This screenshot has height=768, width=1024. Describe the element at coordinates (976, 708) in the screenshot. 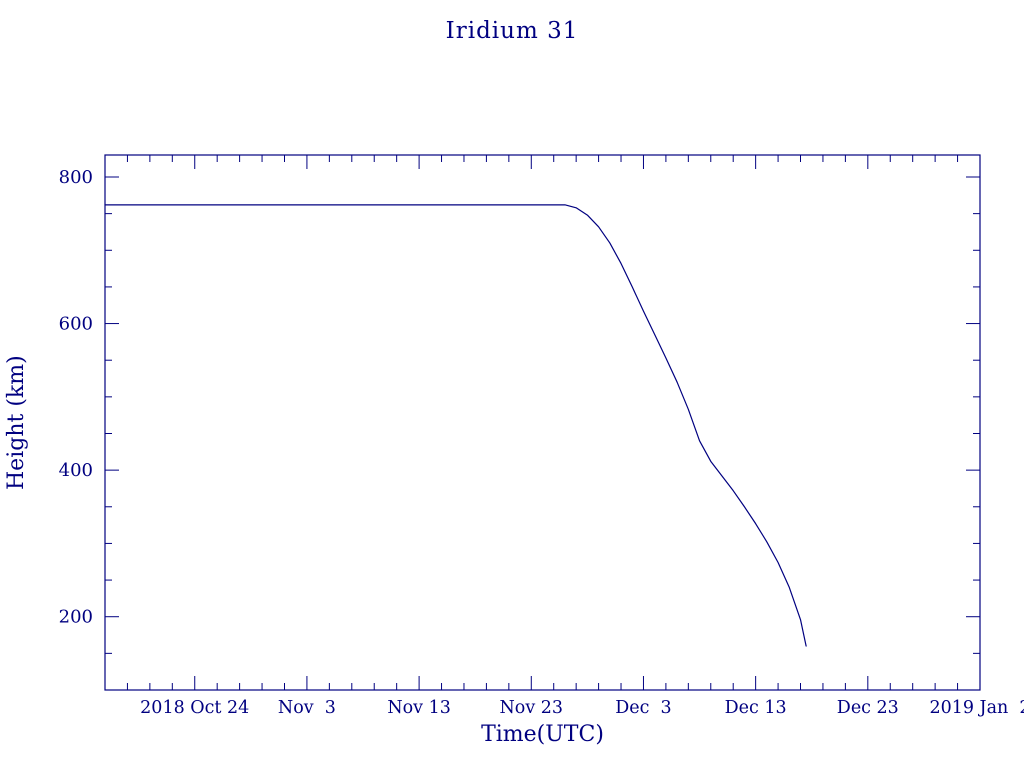

I see `x-tick-label: 2019 Jan 2` at that location.